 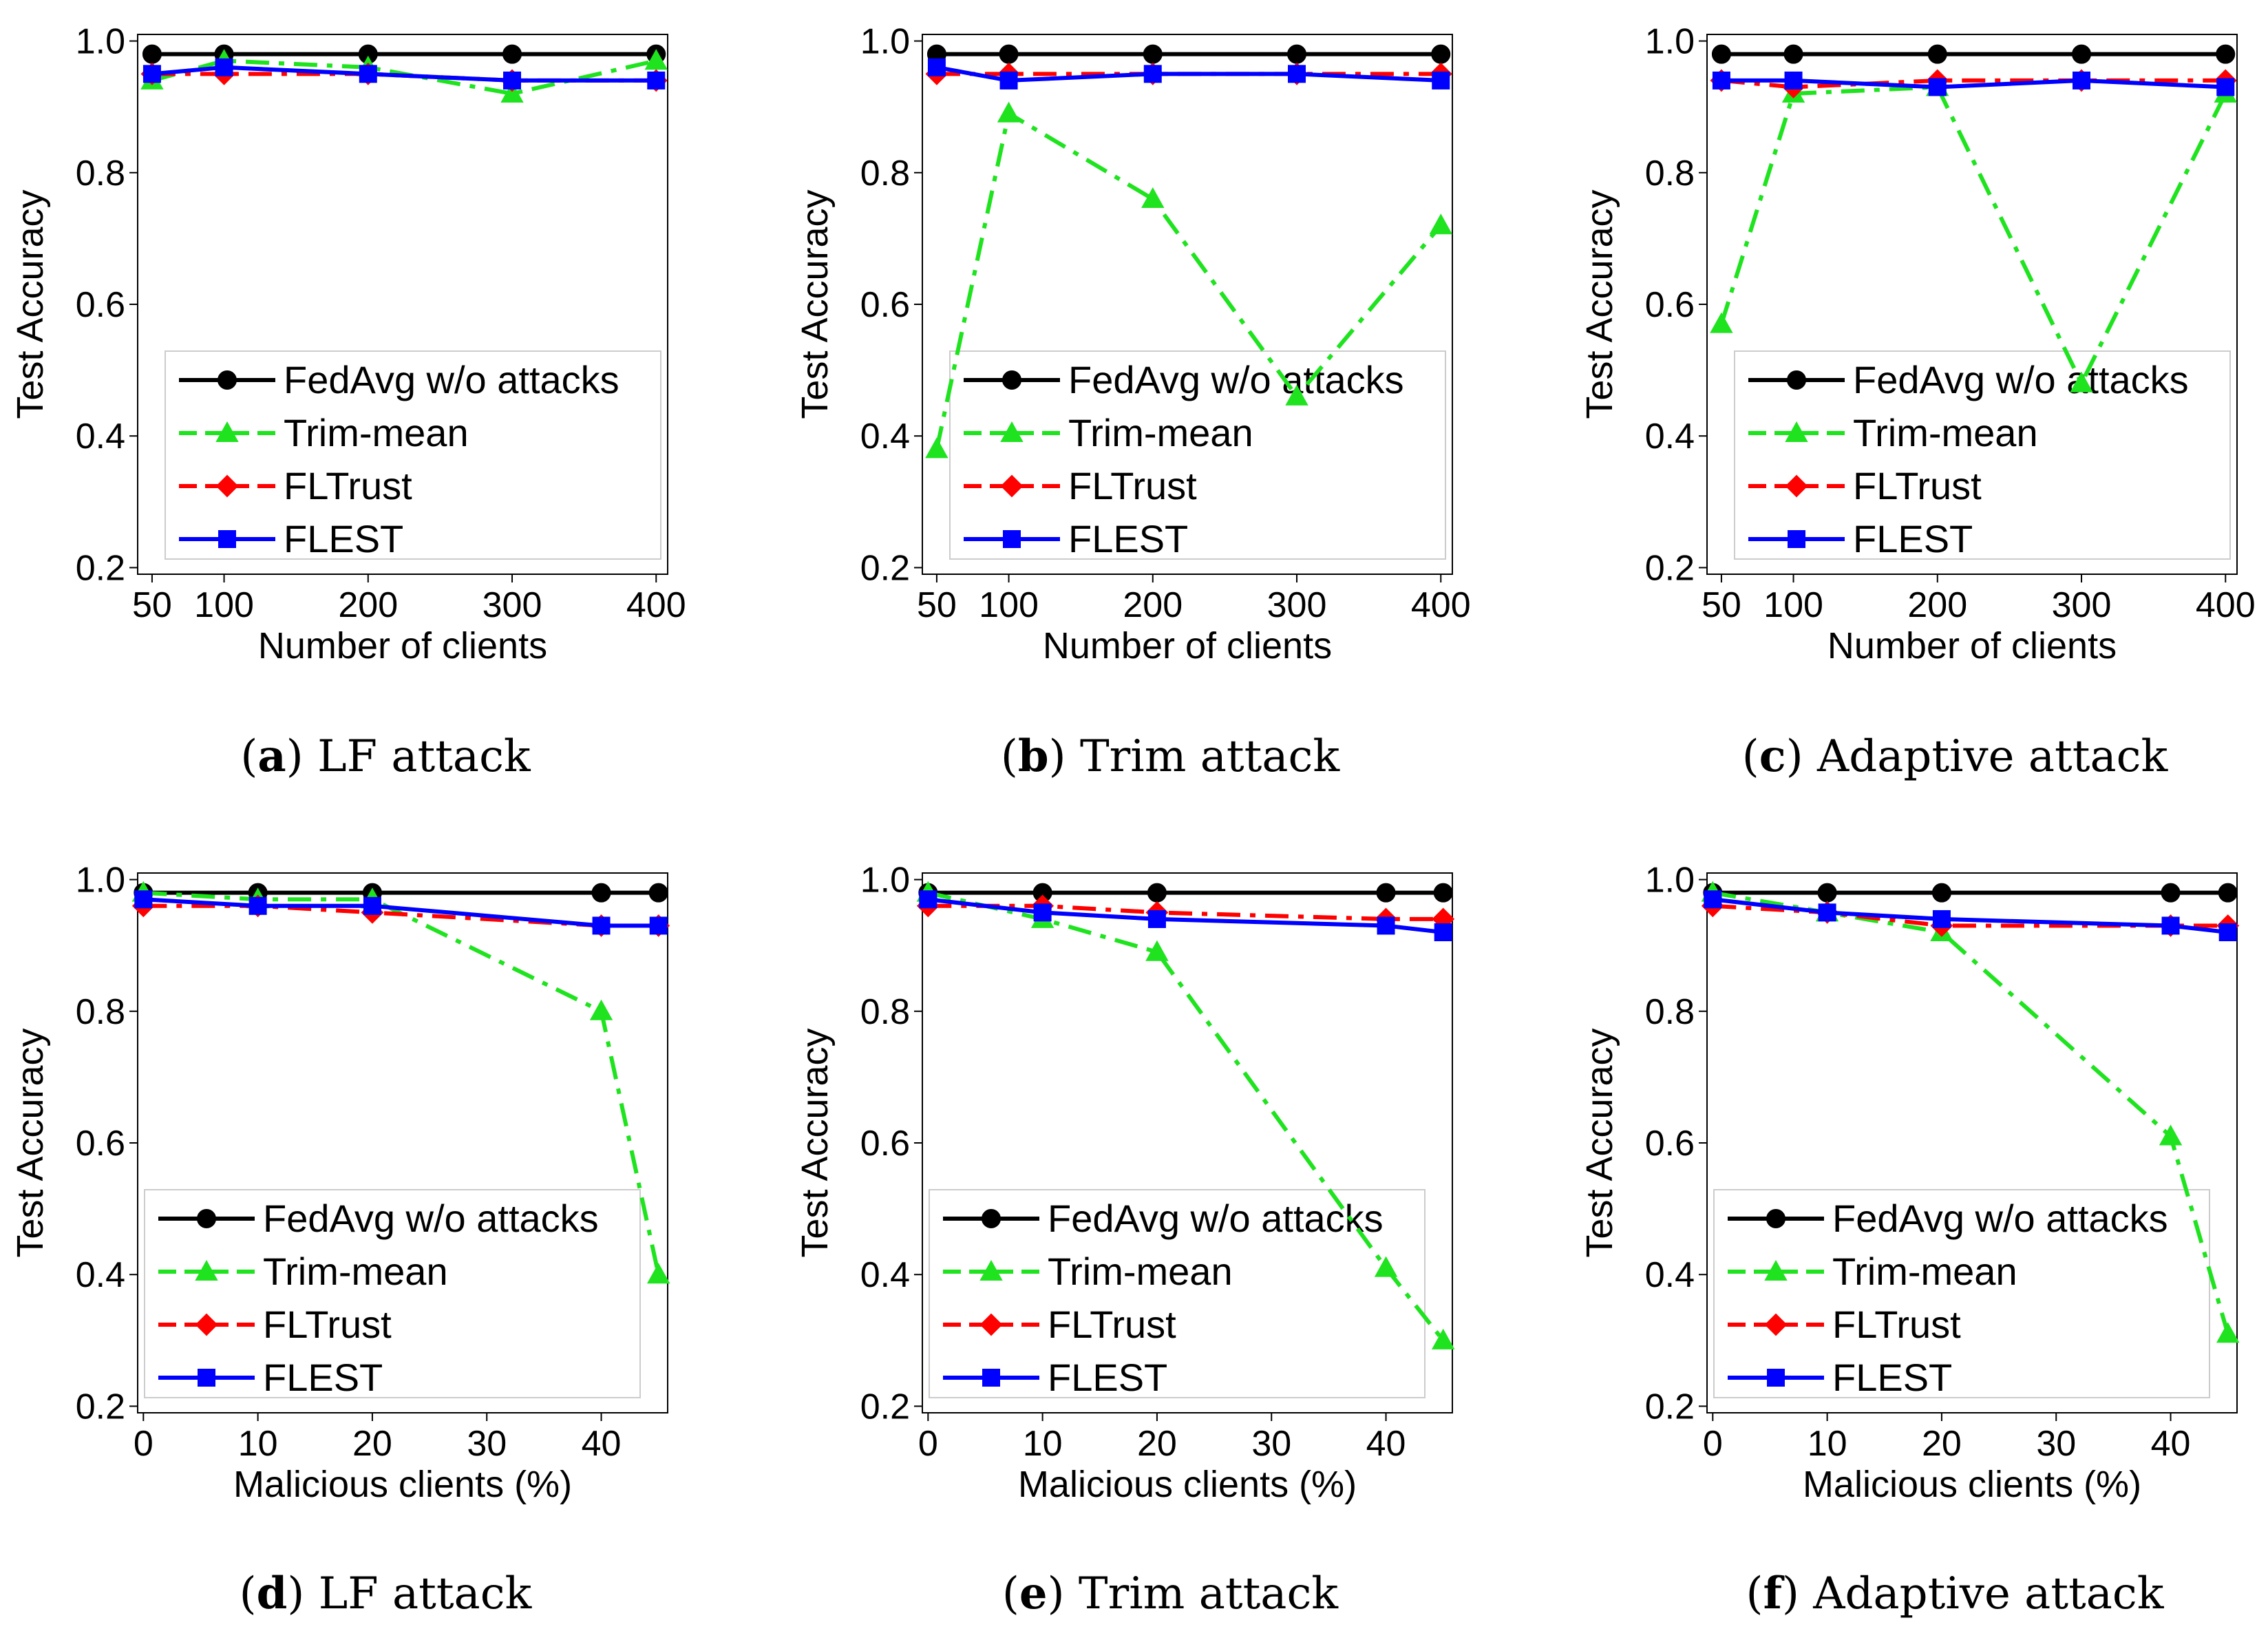 I want to click on series-fedavg, so click(x=1188, y=54).